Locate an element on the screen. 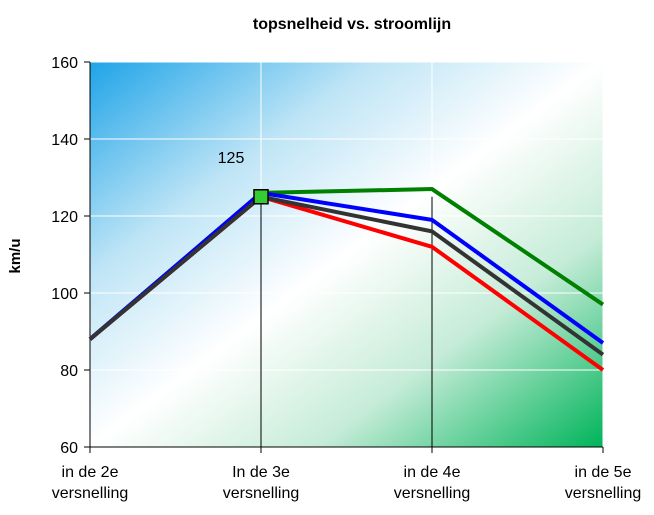 This screenshot has height=515, width=654. y-tick-label: 160 is located at coordinates (64, 63).